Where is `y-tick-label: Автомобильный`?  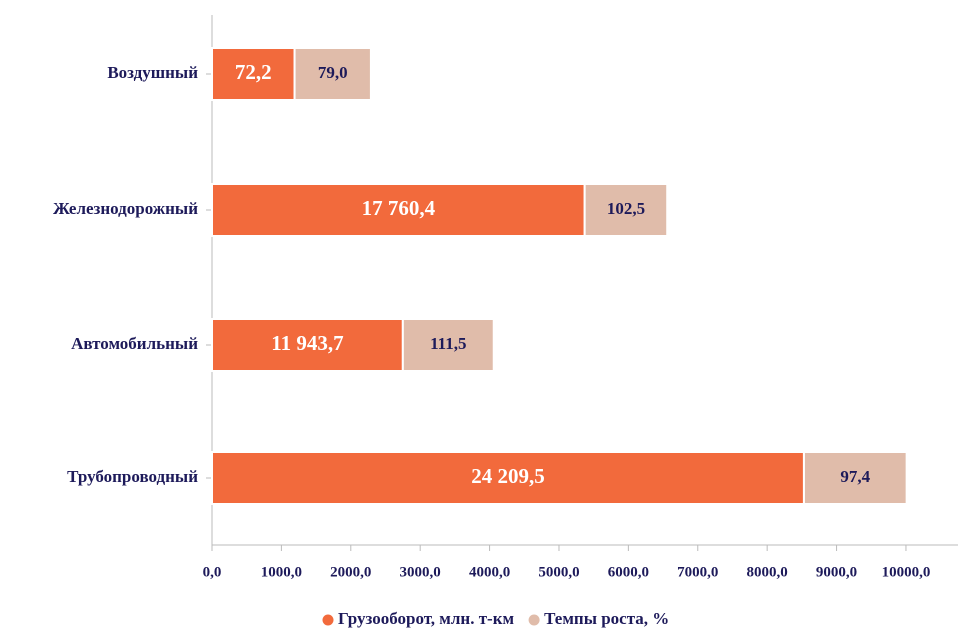
y-tick-label: Автомобильный is located at coordinates (134, 343).